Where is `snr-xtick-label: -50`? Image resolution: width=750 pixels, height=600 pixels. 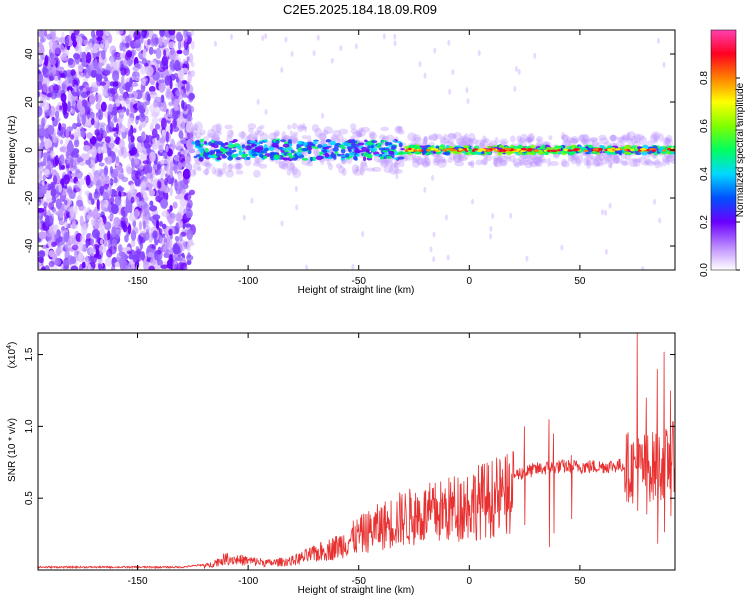 snr-xtick-label: -50 is located at coordinates (358, 581).